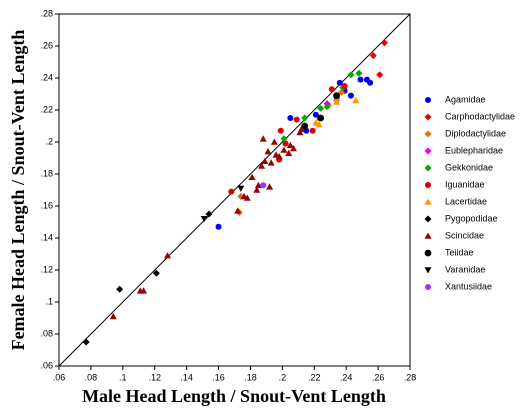 This screenshot has height=415, width=529. I want to click on x-tick-label: .16, so click(218, 377).